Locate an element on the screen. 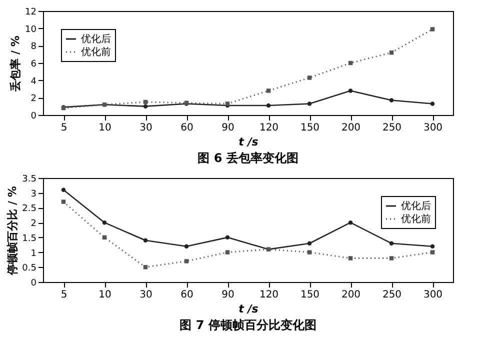 This screenshot has width=500, height=362. y-axis-title: 停顿帧百分比 / % is located at coordinates (13, 231).